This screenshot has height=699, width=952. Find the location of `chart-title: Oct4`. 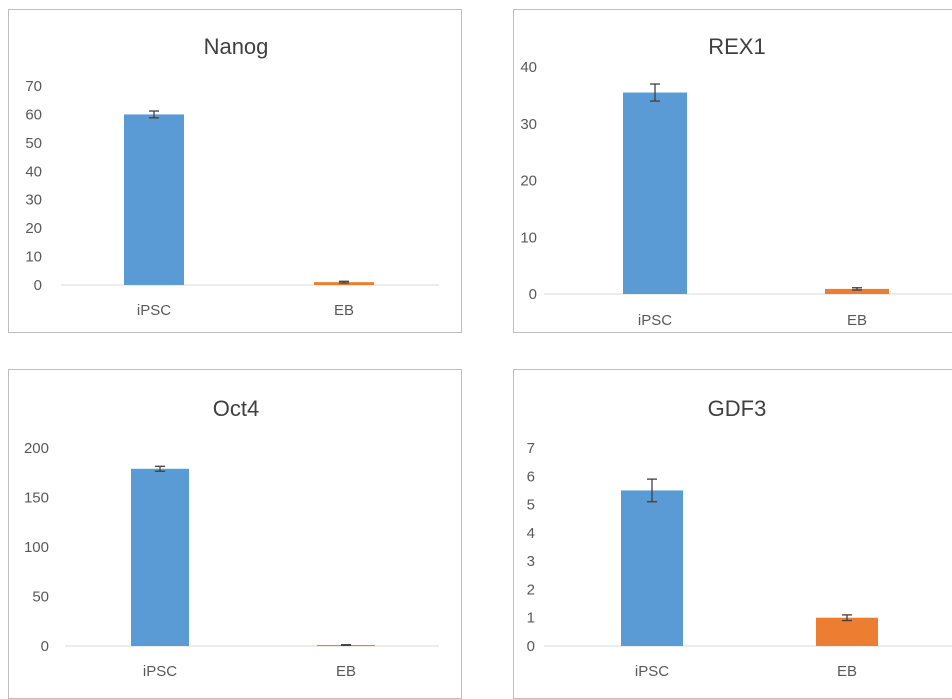

chart-title: Oct4 is located at coordinates (236, 408).